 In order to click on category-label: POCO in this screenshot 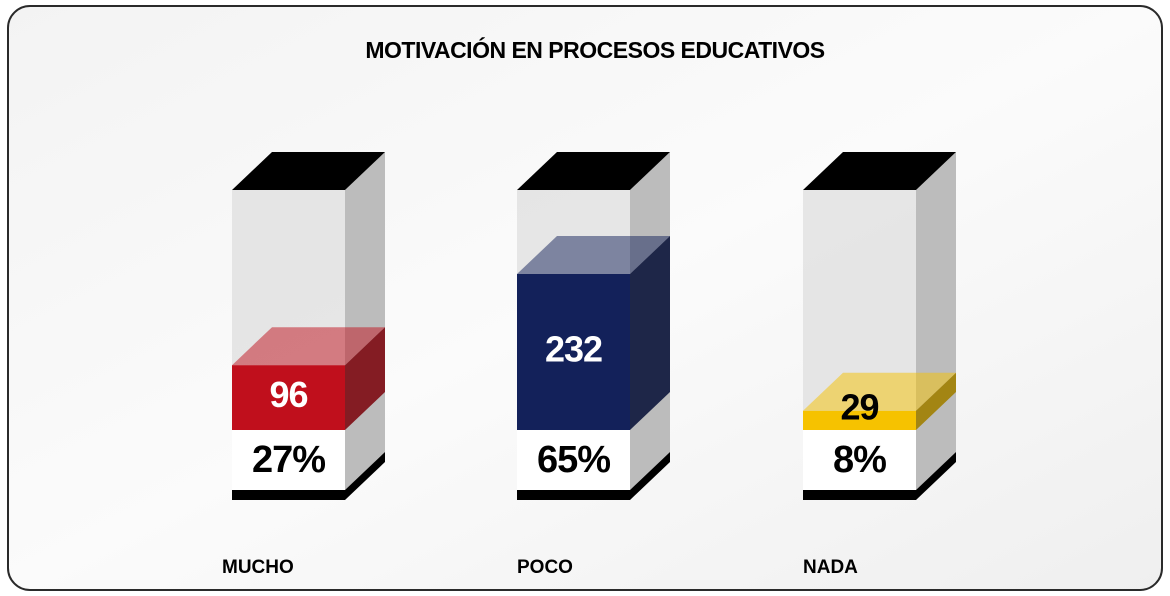, I will do `click(545, 567)`.